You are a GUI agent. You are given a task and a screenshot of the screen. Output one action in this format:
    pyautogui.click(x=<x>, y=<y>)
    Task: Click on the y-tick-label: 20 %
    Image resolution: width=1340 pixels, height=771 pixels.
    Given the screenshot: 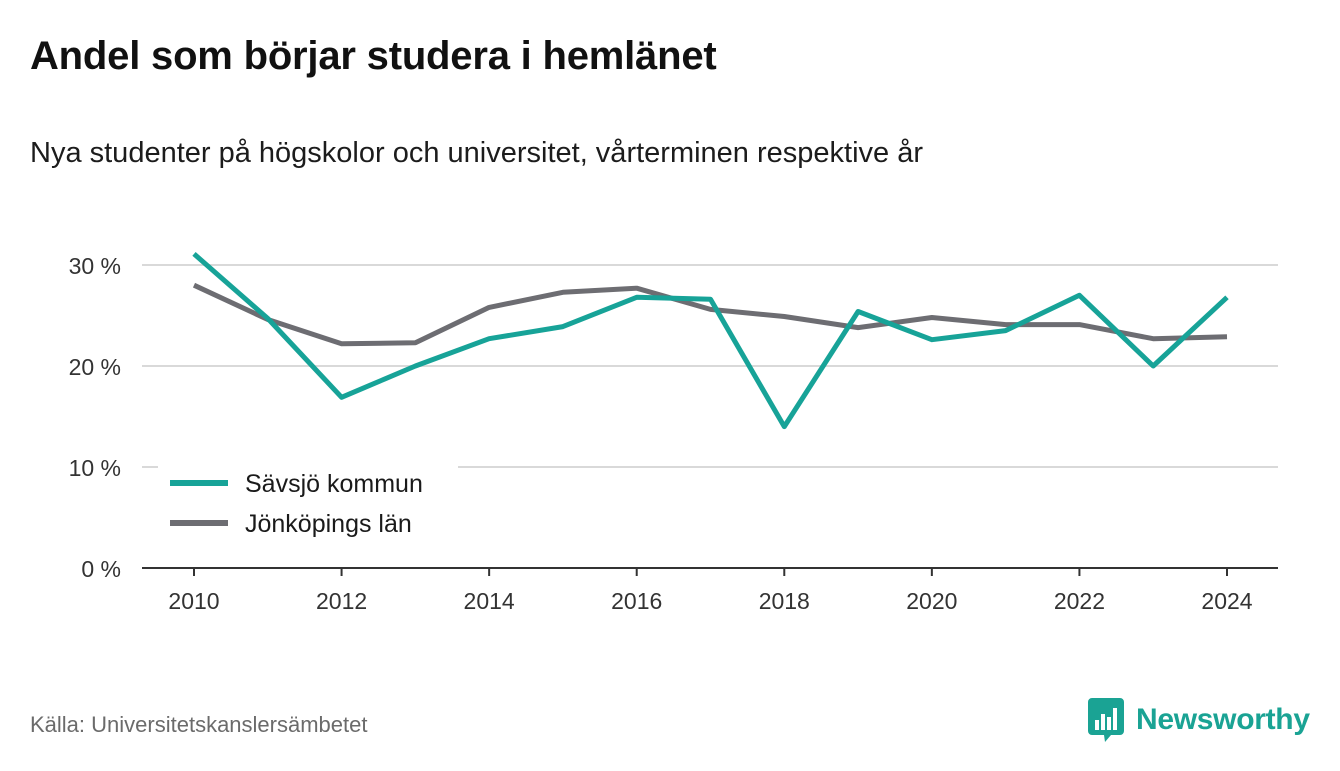 What is the action you would take?
    pyautogui.click(x=95, y=367)
    